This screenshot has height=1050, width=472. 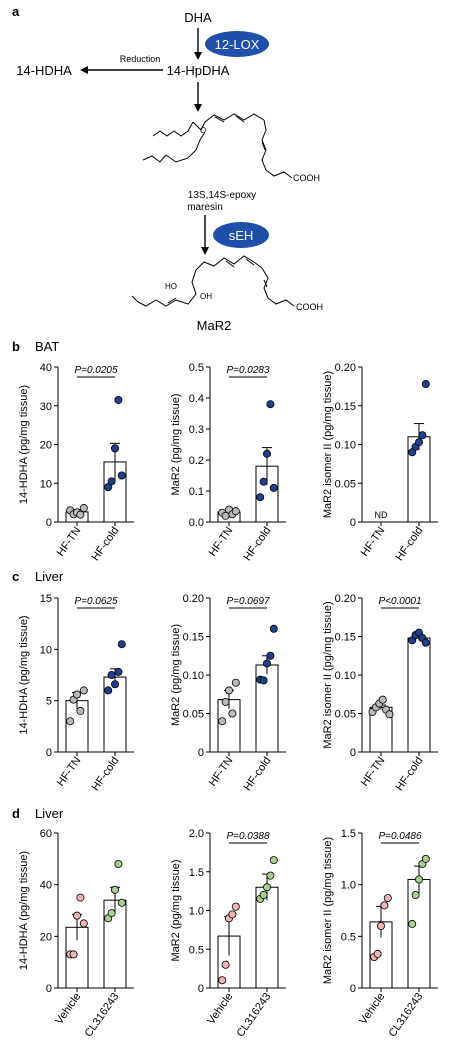 What do you see at coordinates (46, 599) in the screenshot?
I see `y-tick-label: 15` at bounding box center [46, 599].